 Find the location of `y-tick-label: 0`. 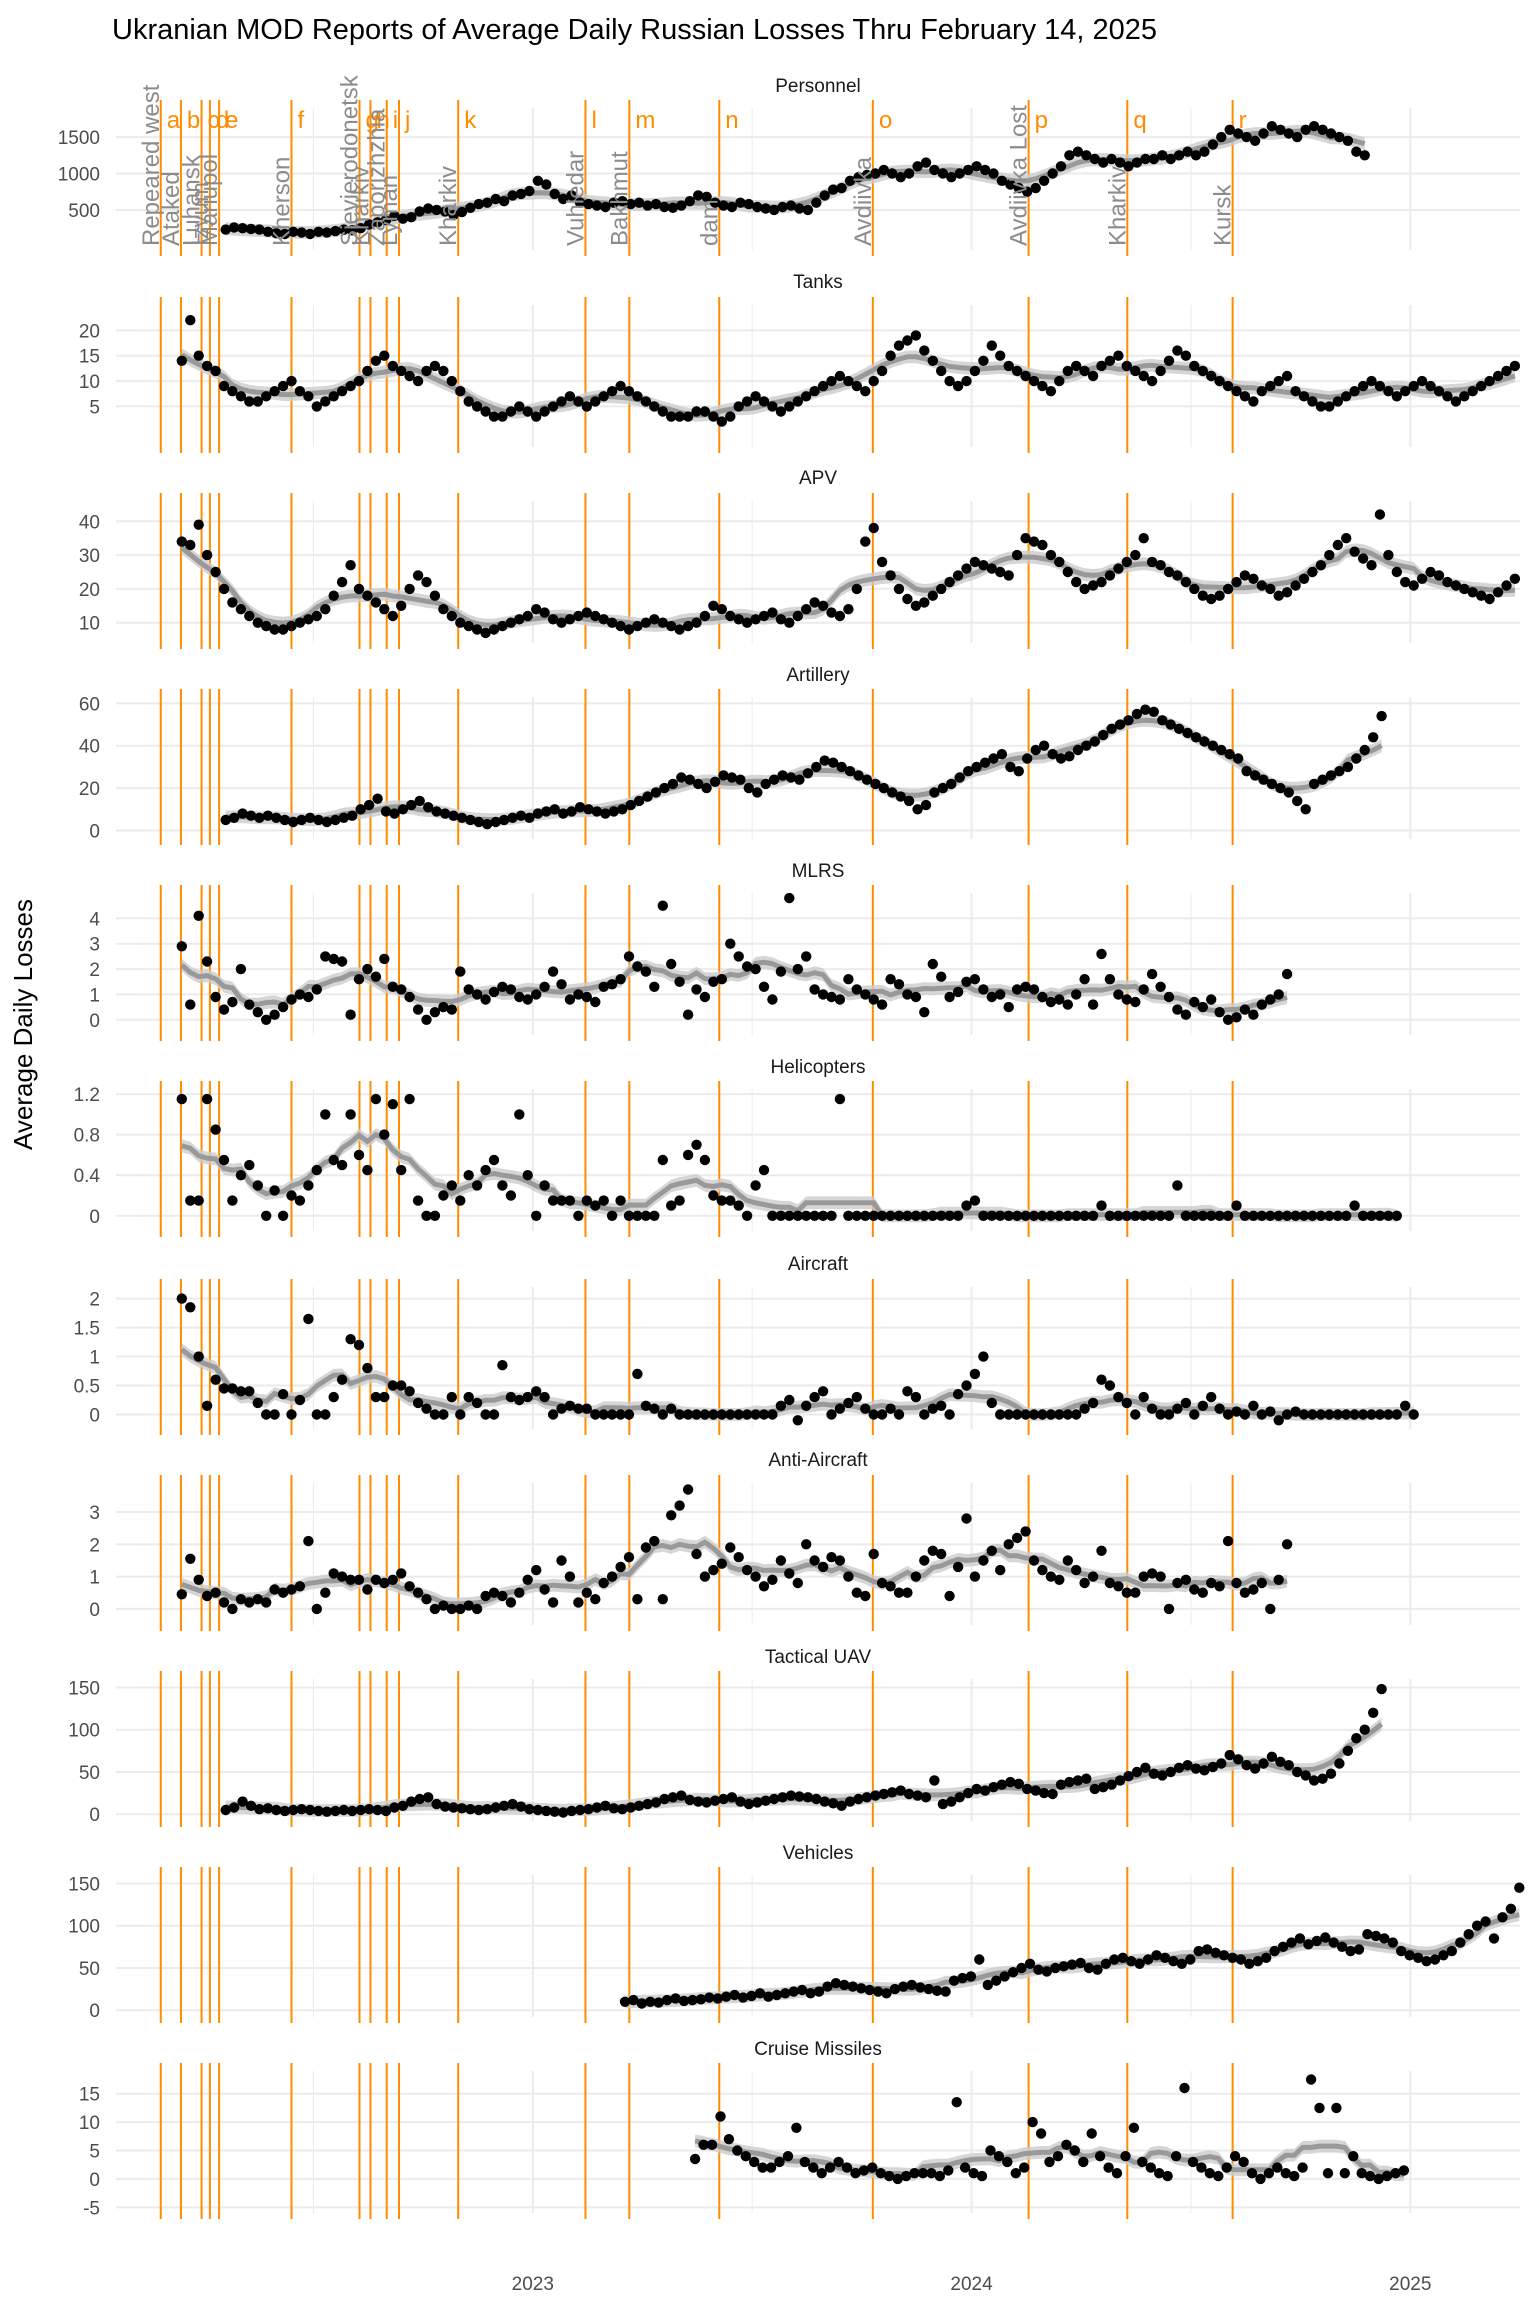

y-tick-label: 0 is located at coordinates (94, 2180).